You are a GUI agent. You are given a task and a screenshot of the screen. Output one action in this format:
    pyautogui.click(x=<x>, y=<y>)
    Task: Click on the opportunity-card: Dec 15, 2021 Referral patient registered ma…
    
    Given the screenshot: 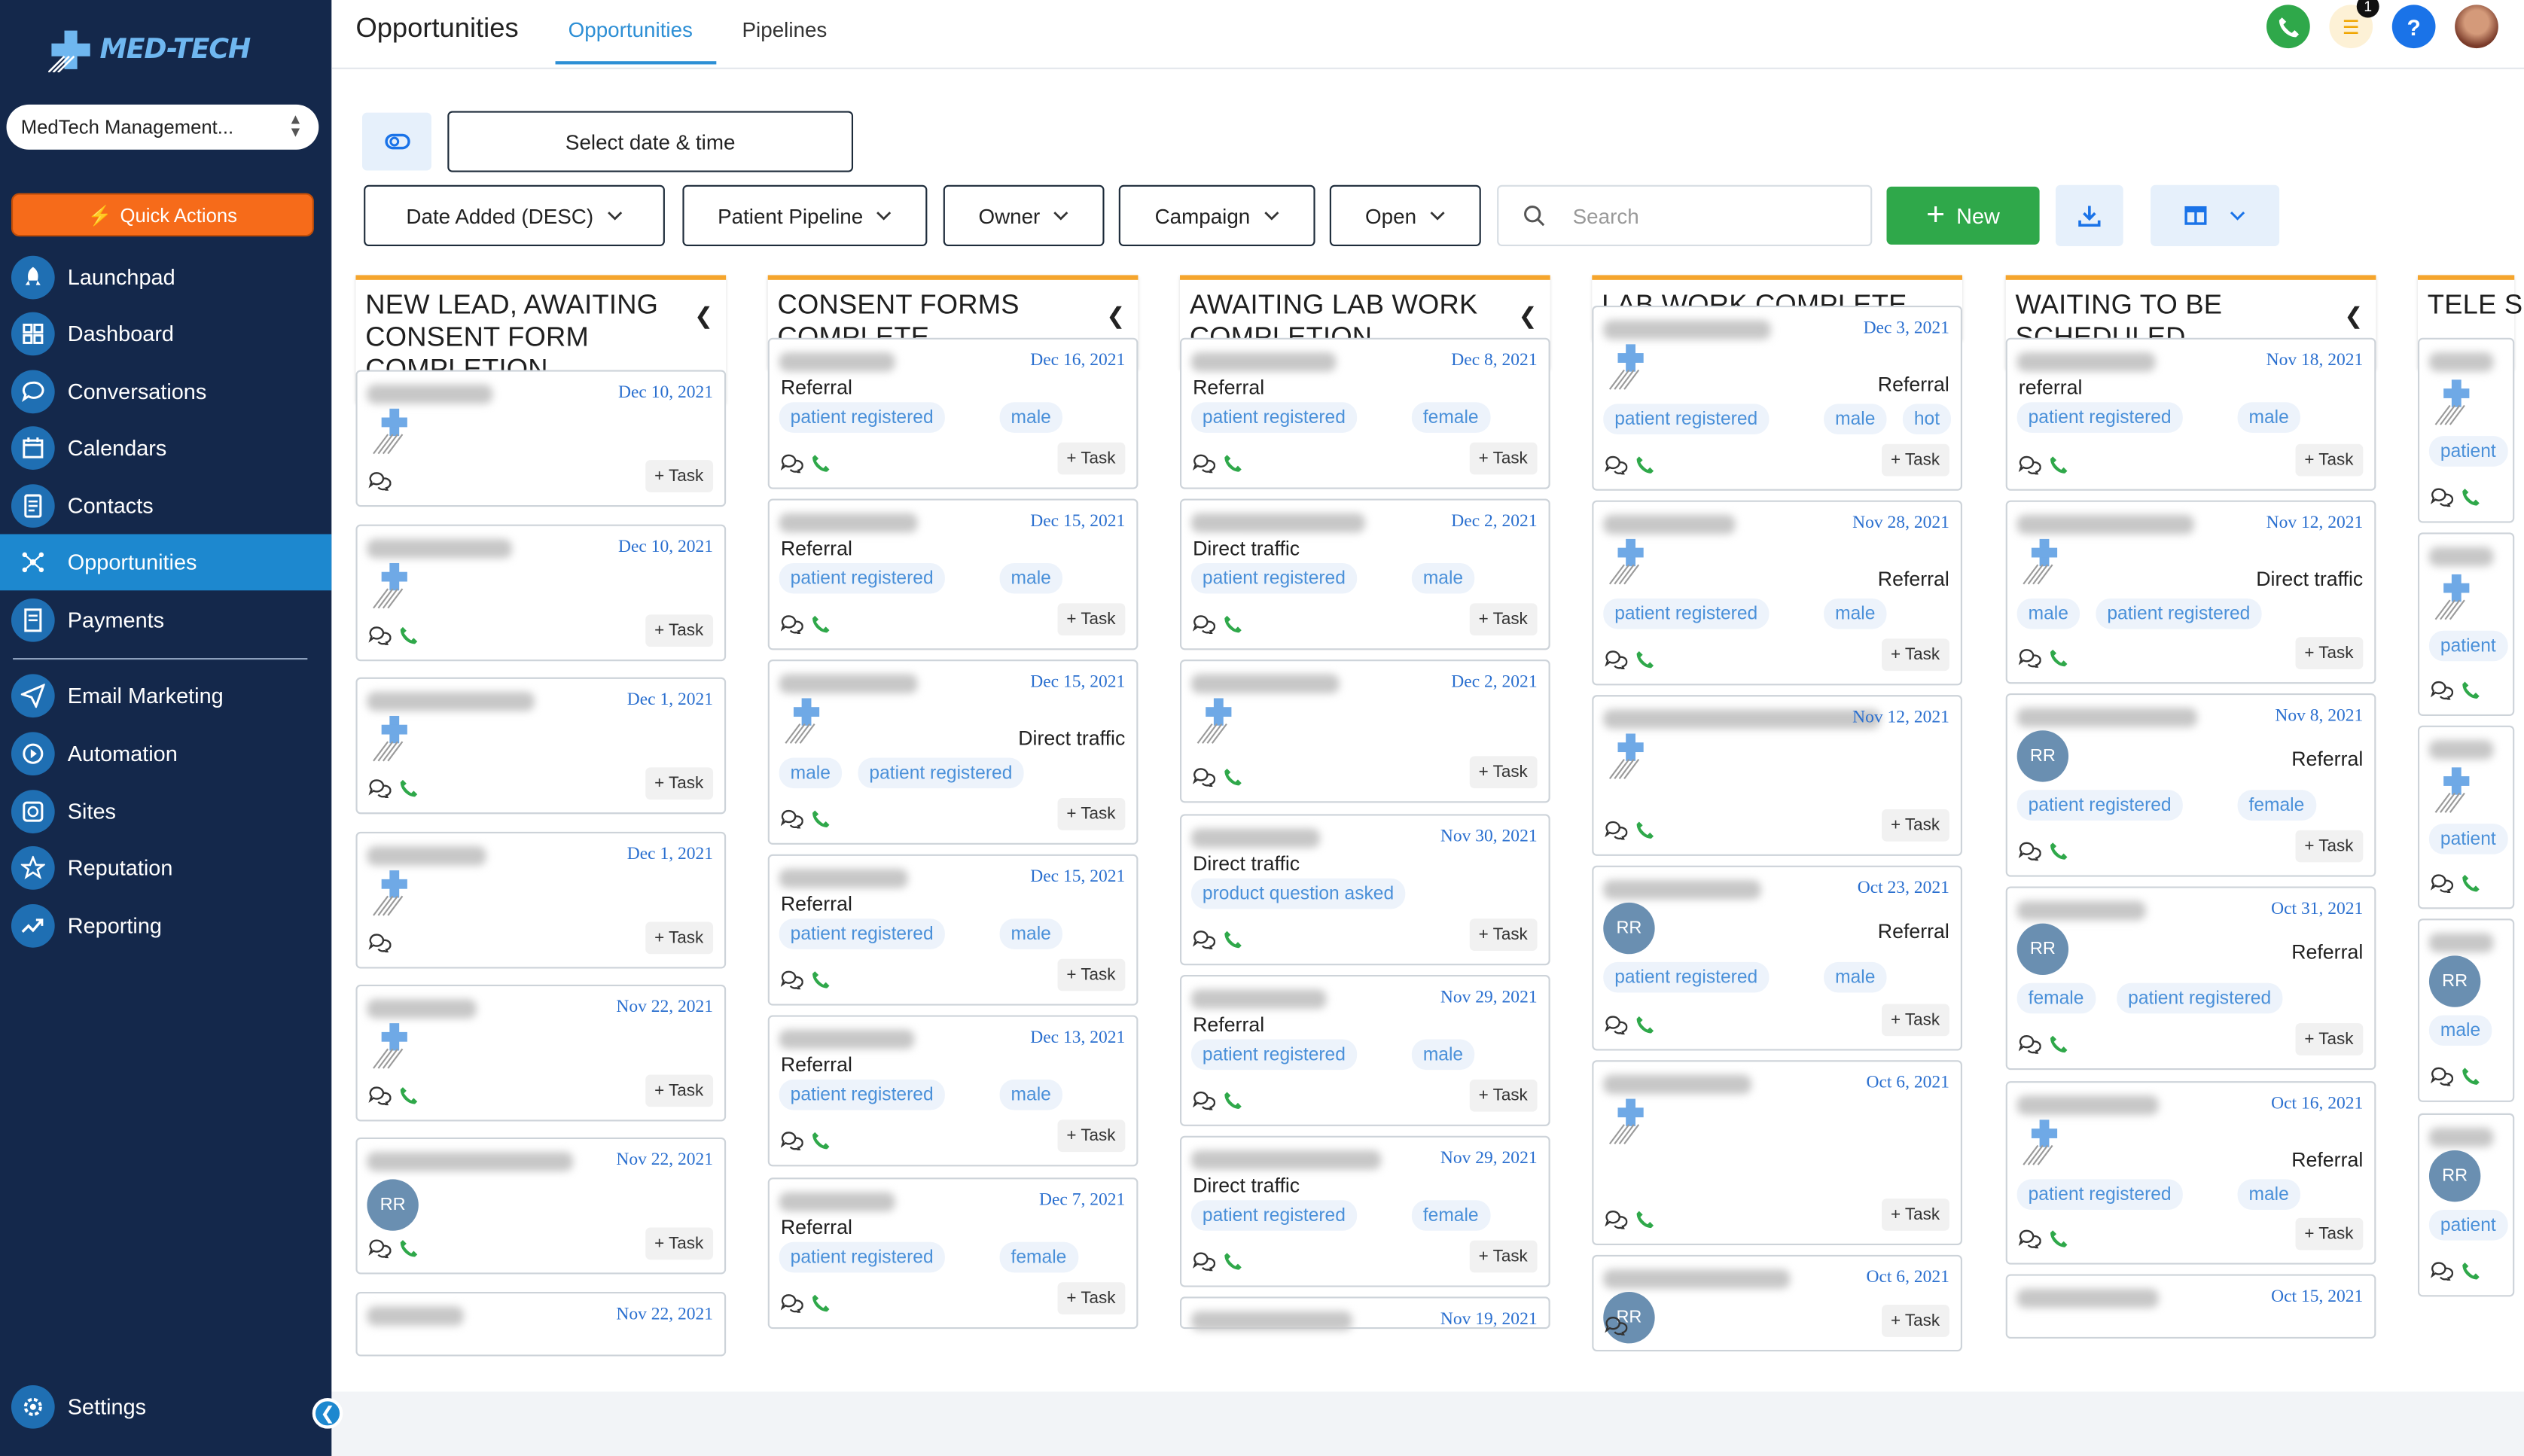 What is the action you would take?
    pyautogui.click(x=953, y=574)
    